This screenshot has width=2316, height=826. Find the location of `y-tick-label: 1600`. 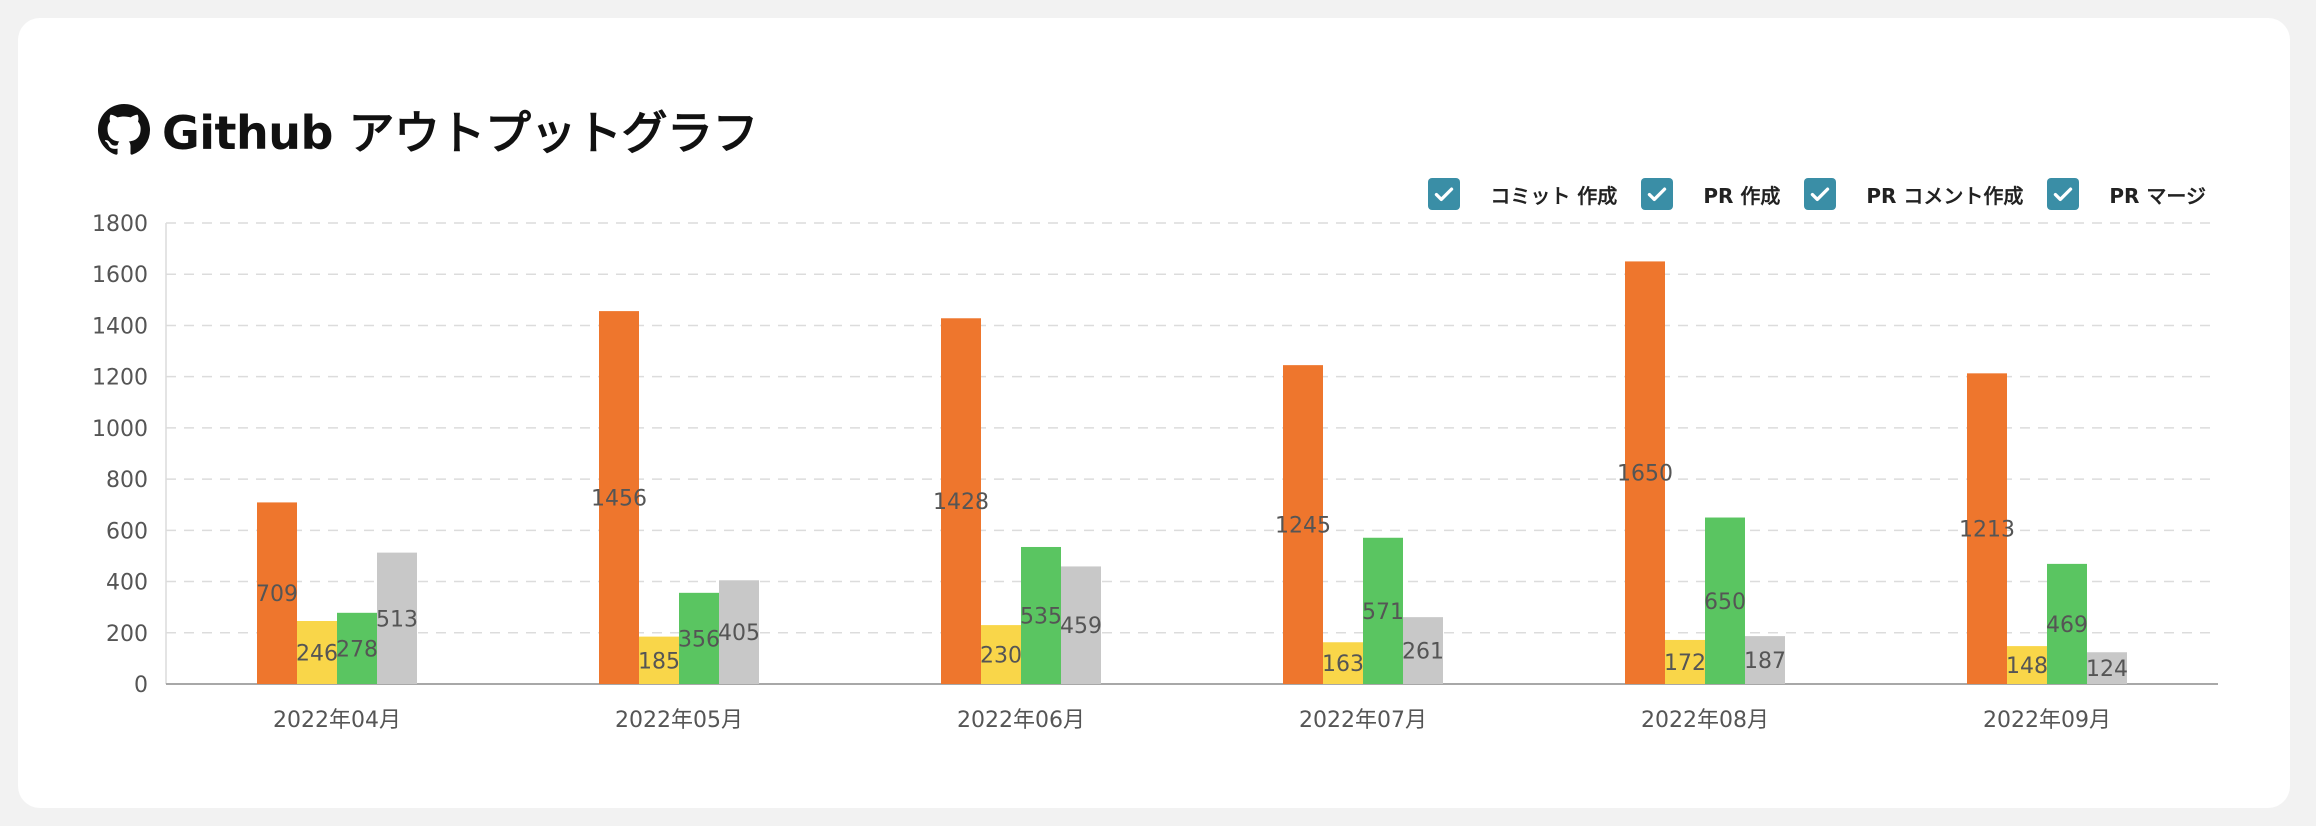

y-tick-label: 1600 is located at coordinates (120, 275).